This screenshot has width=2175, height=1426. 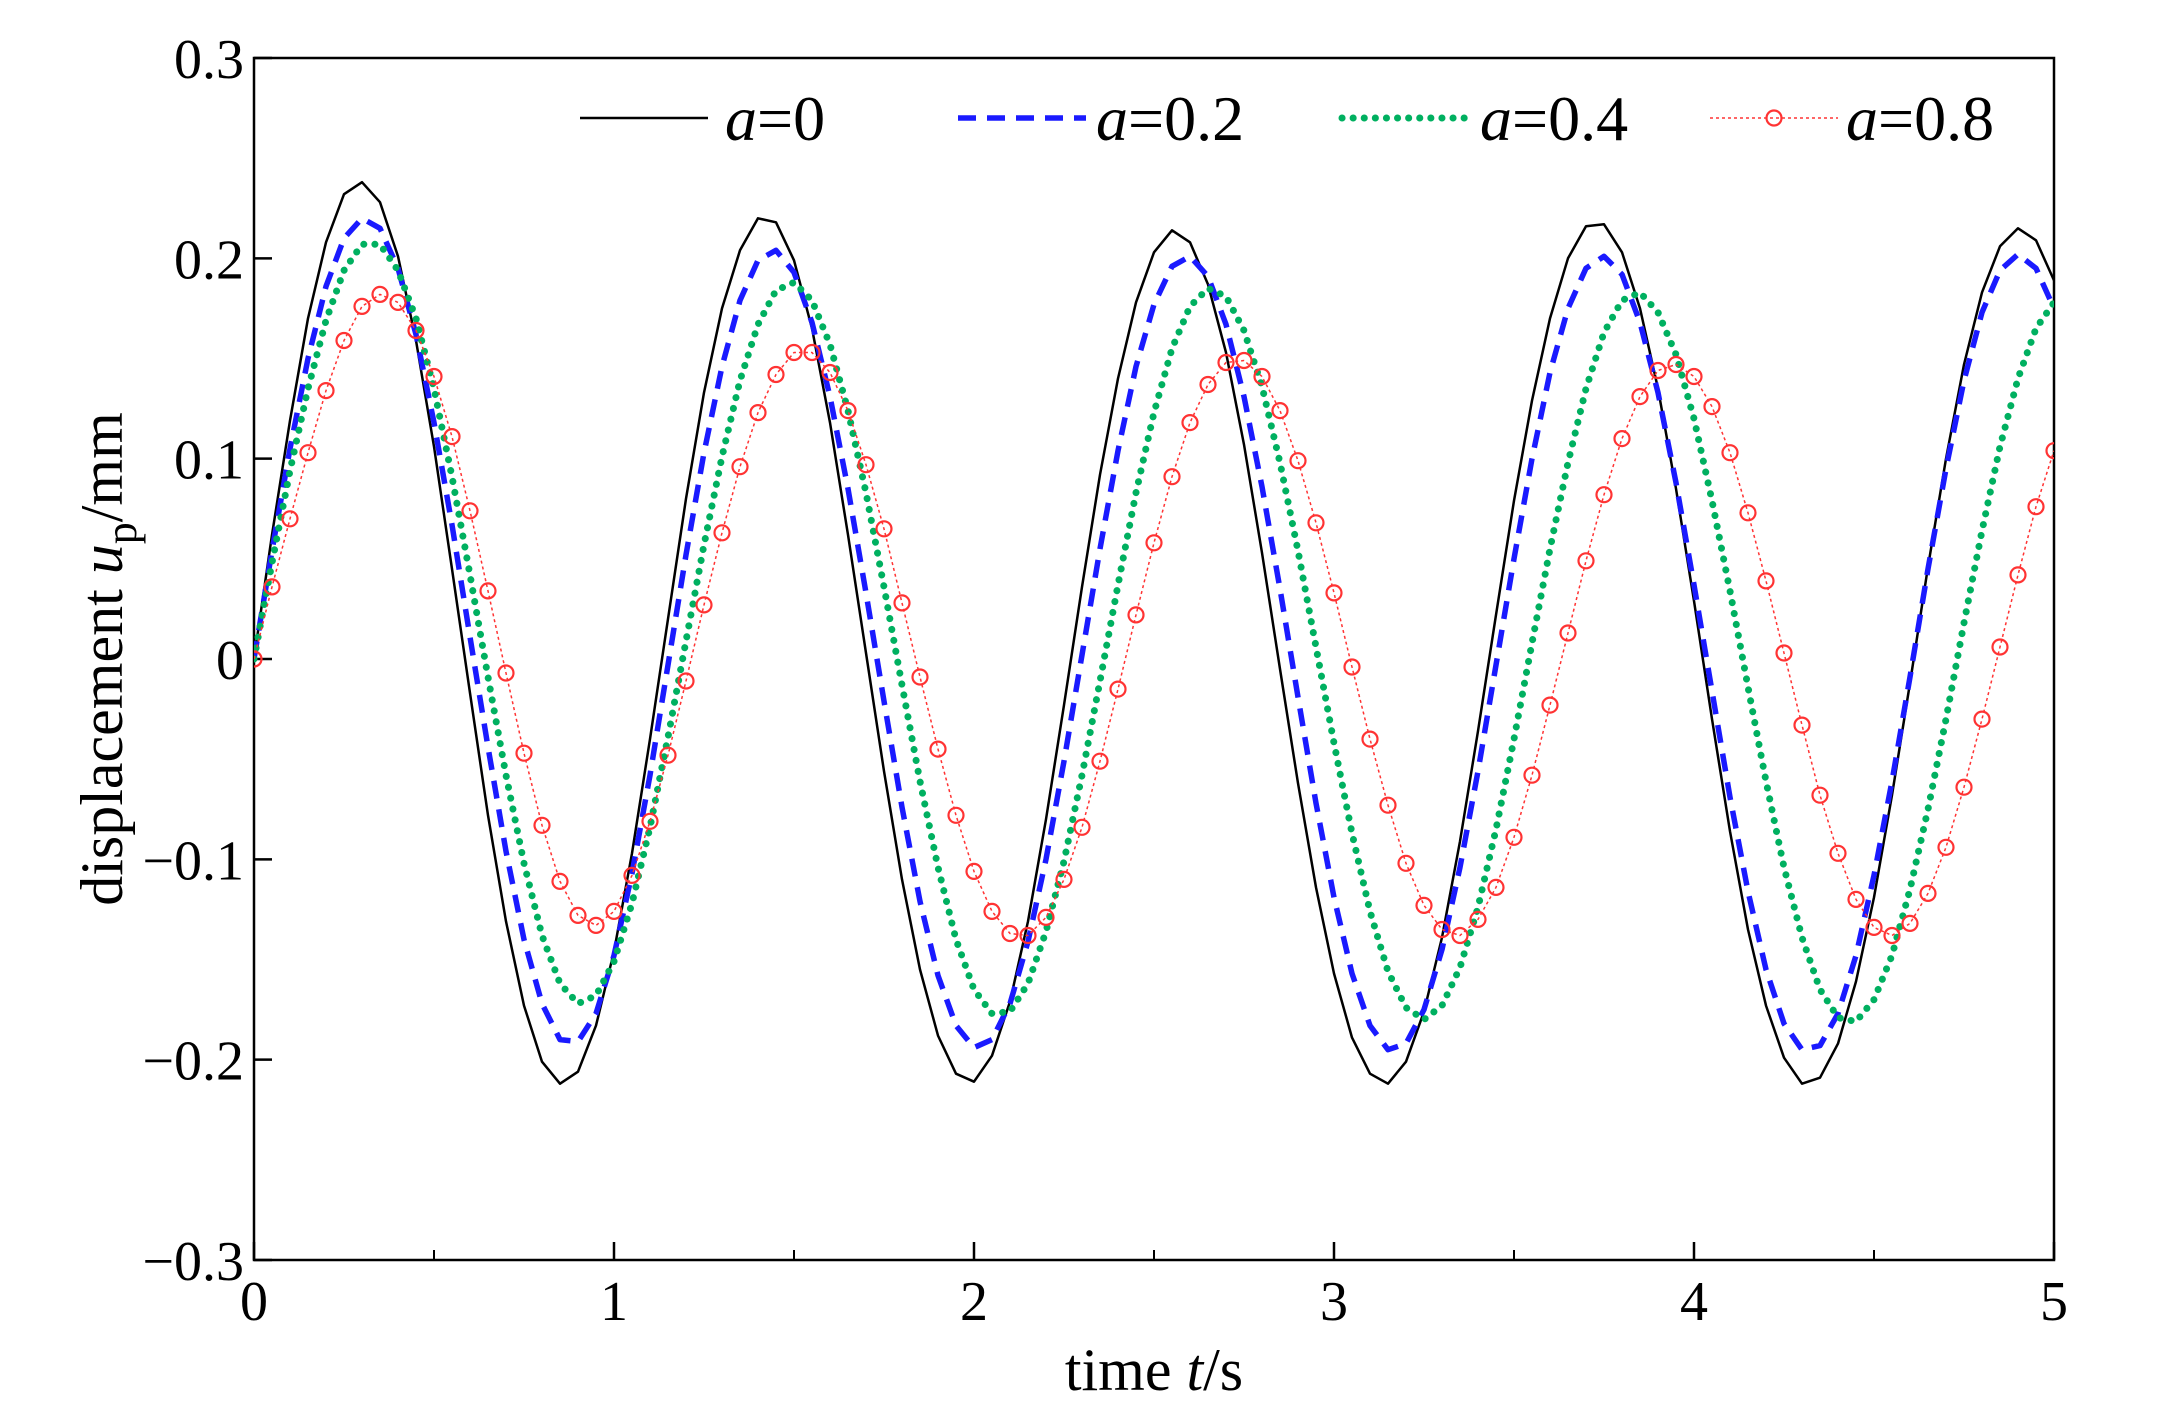 What do you see at coordinates (1852, 118) in the screenshot?
I see `legend-item: a=0.8` at bounding box center [1852, 118].